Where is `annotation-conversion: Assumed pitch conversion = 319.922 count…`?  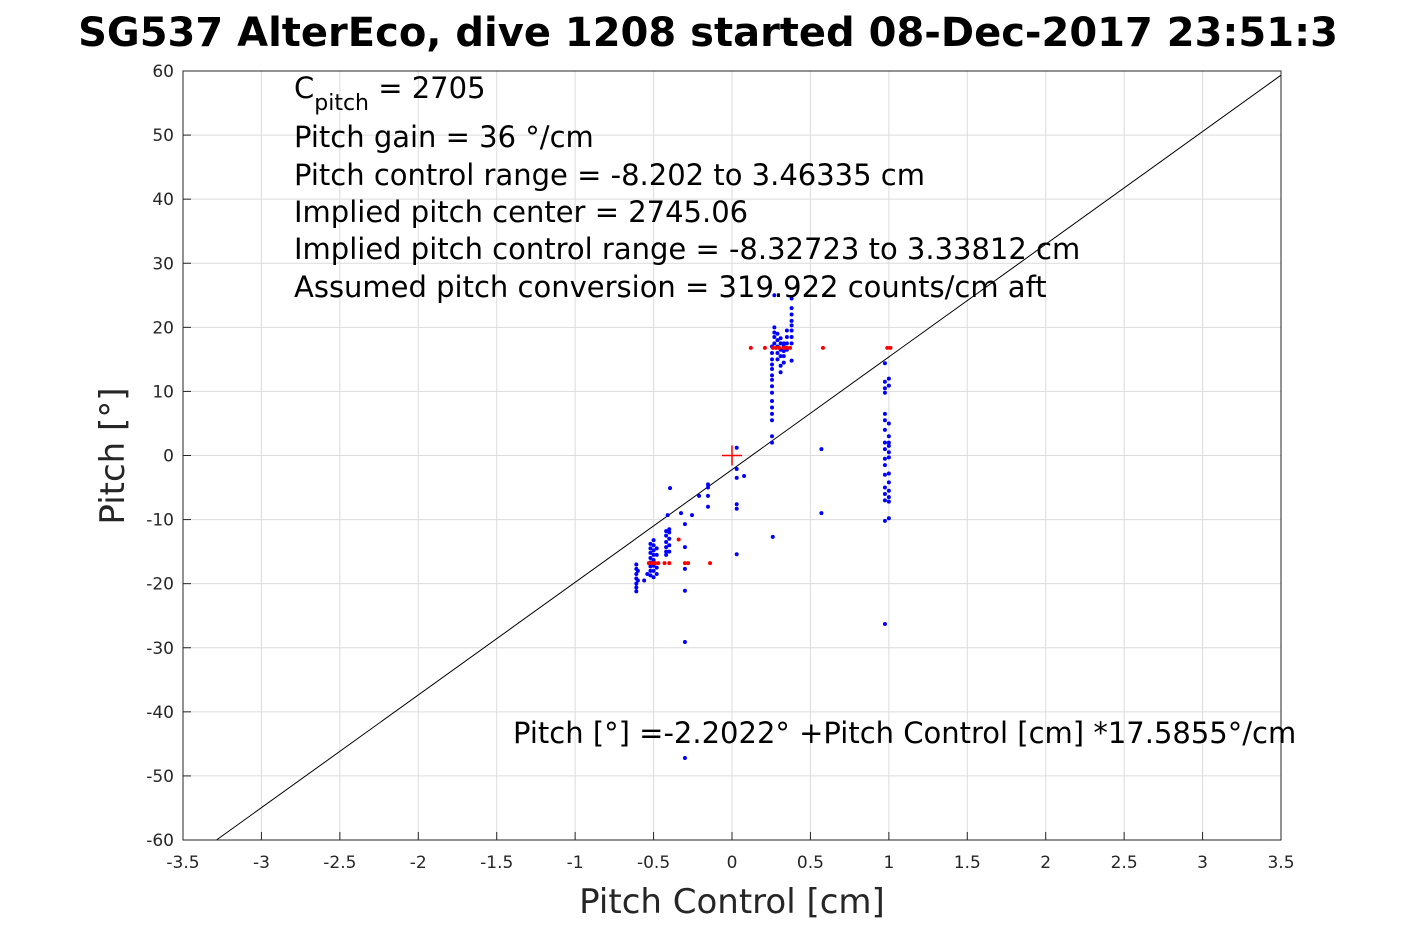
annotation-conversion: Assumed pitch conversion = 319.922 count… is located at coordinates (670, 287).